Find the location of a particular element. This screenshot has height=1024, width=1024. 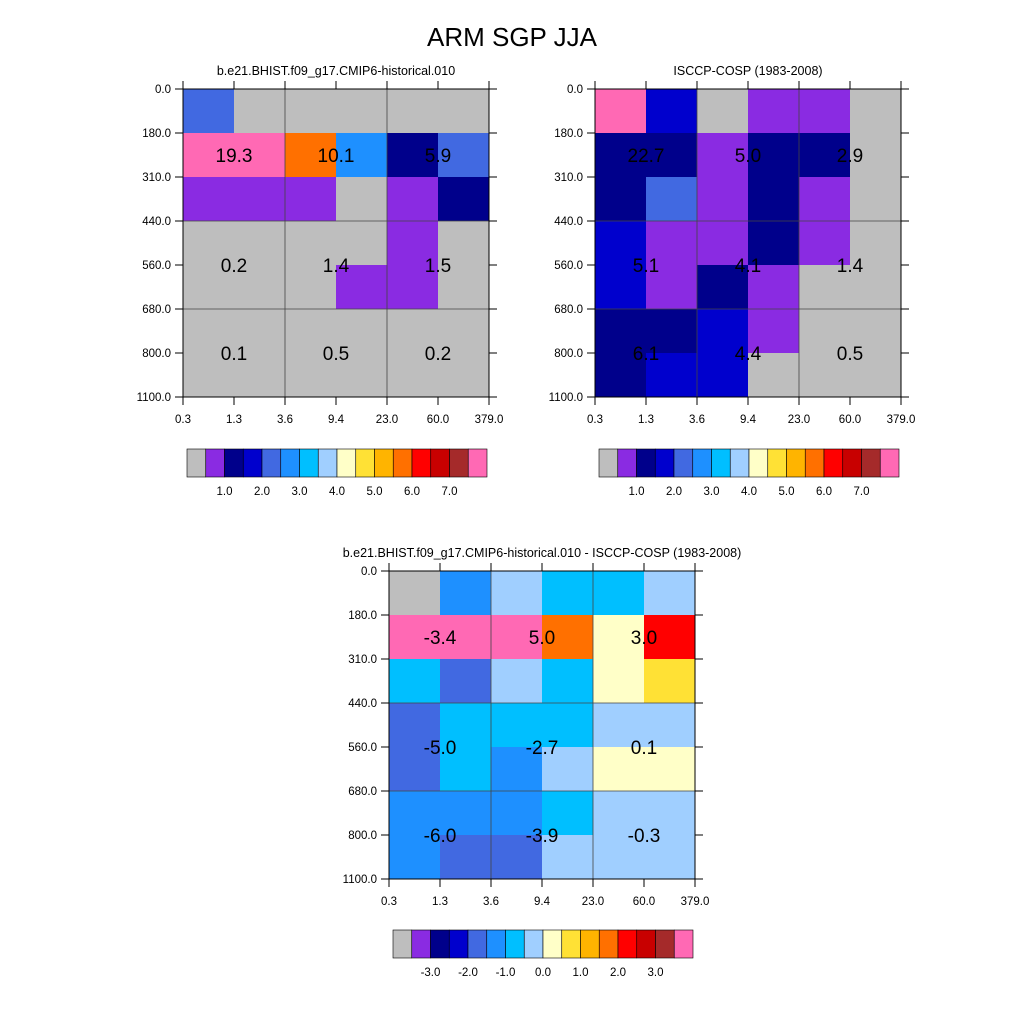

cell-value-label: -0.3 is located at coordinates (644, 836).